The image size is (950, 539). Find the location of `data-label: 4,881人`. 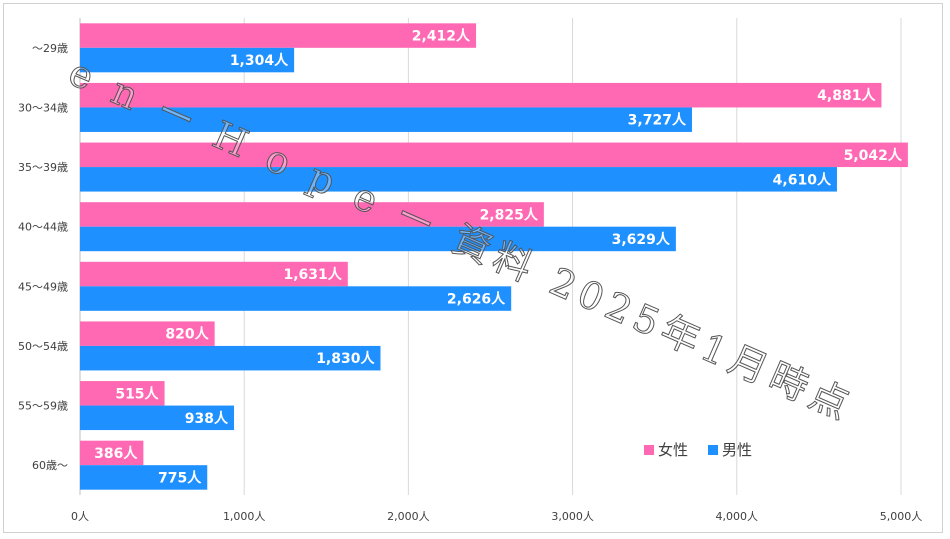

data-label: 4,881人 is located at coordinates (846, 95).